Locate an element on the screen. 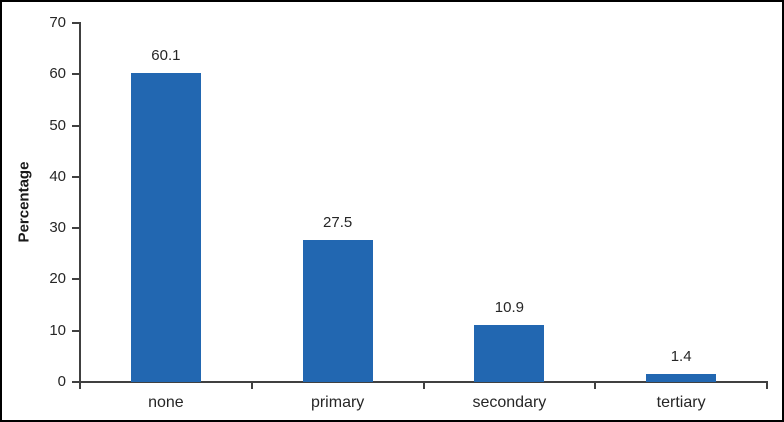 The image size is (784, 422). x-axis-line is located at coordinates (423, 382).